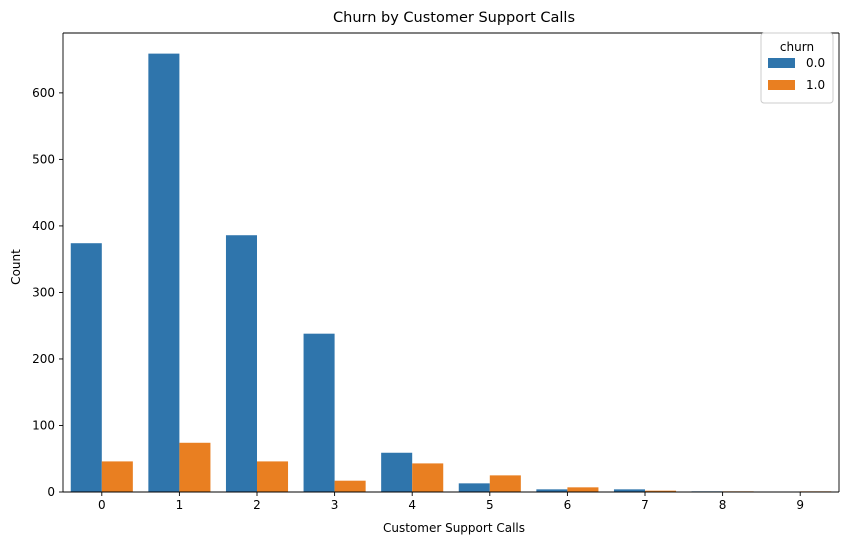 The image size is (850, 545). What do you see at coordinates (241, 364) in the screenshot?
I see `bar-0.0-2` at bounding box center [241, 364].